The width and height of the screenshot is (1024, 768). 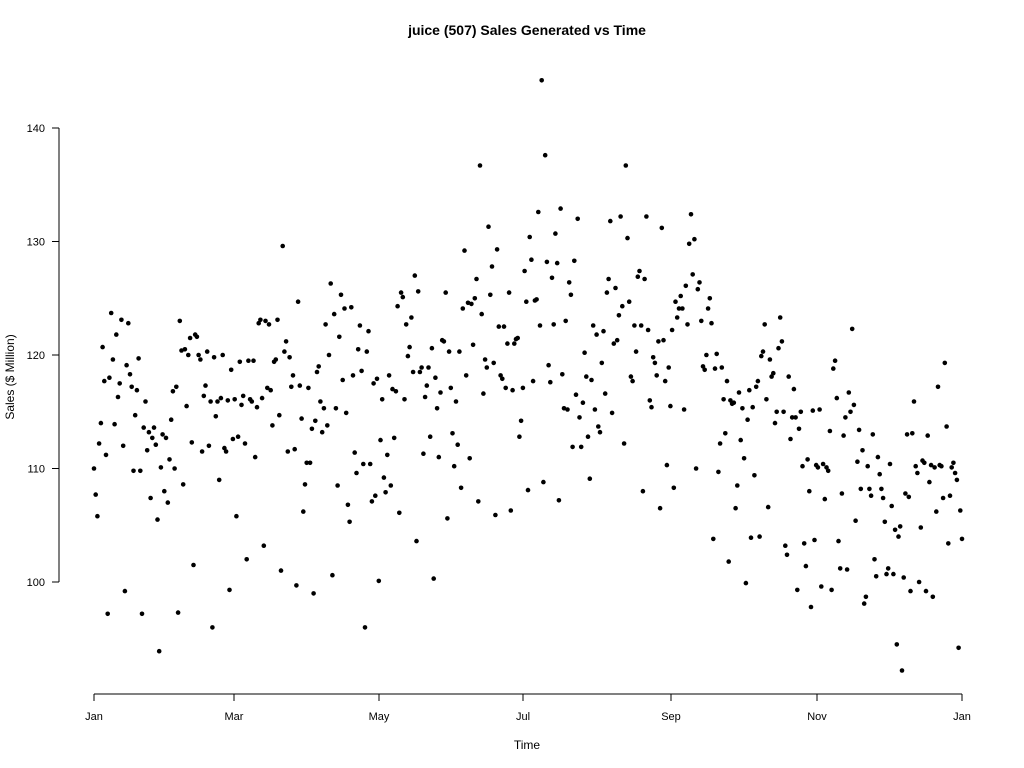 I want to click on x-axis-label: Time, so click(x=527, y=745).